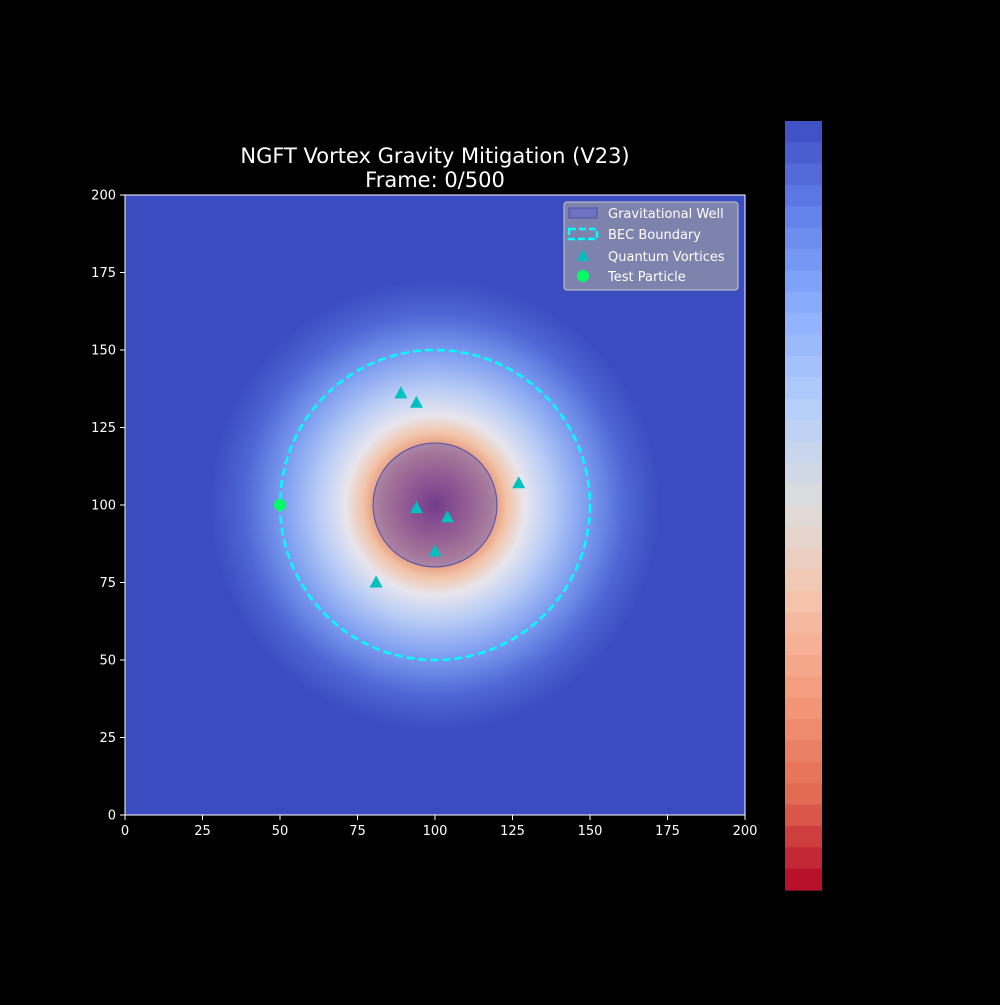 This screenshot has height=1005, width=1000. What do you see at coordinates (667, 831) in the screenshot?
I see `x-tick-label: 175` at bounding box center [667, 831].